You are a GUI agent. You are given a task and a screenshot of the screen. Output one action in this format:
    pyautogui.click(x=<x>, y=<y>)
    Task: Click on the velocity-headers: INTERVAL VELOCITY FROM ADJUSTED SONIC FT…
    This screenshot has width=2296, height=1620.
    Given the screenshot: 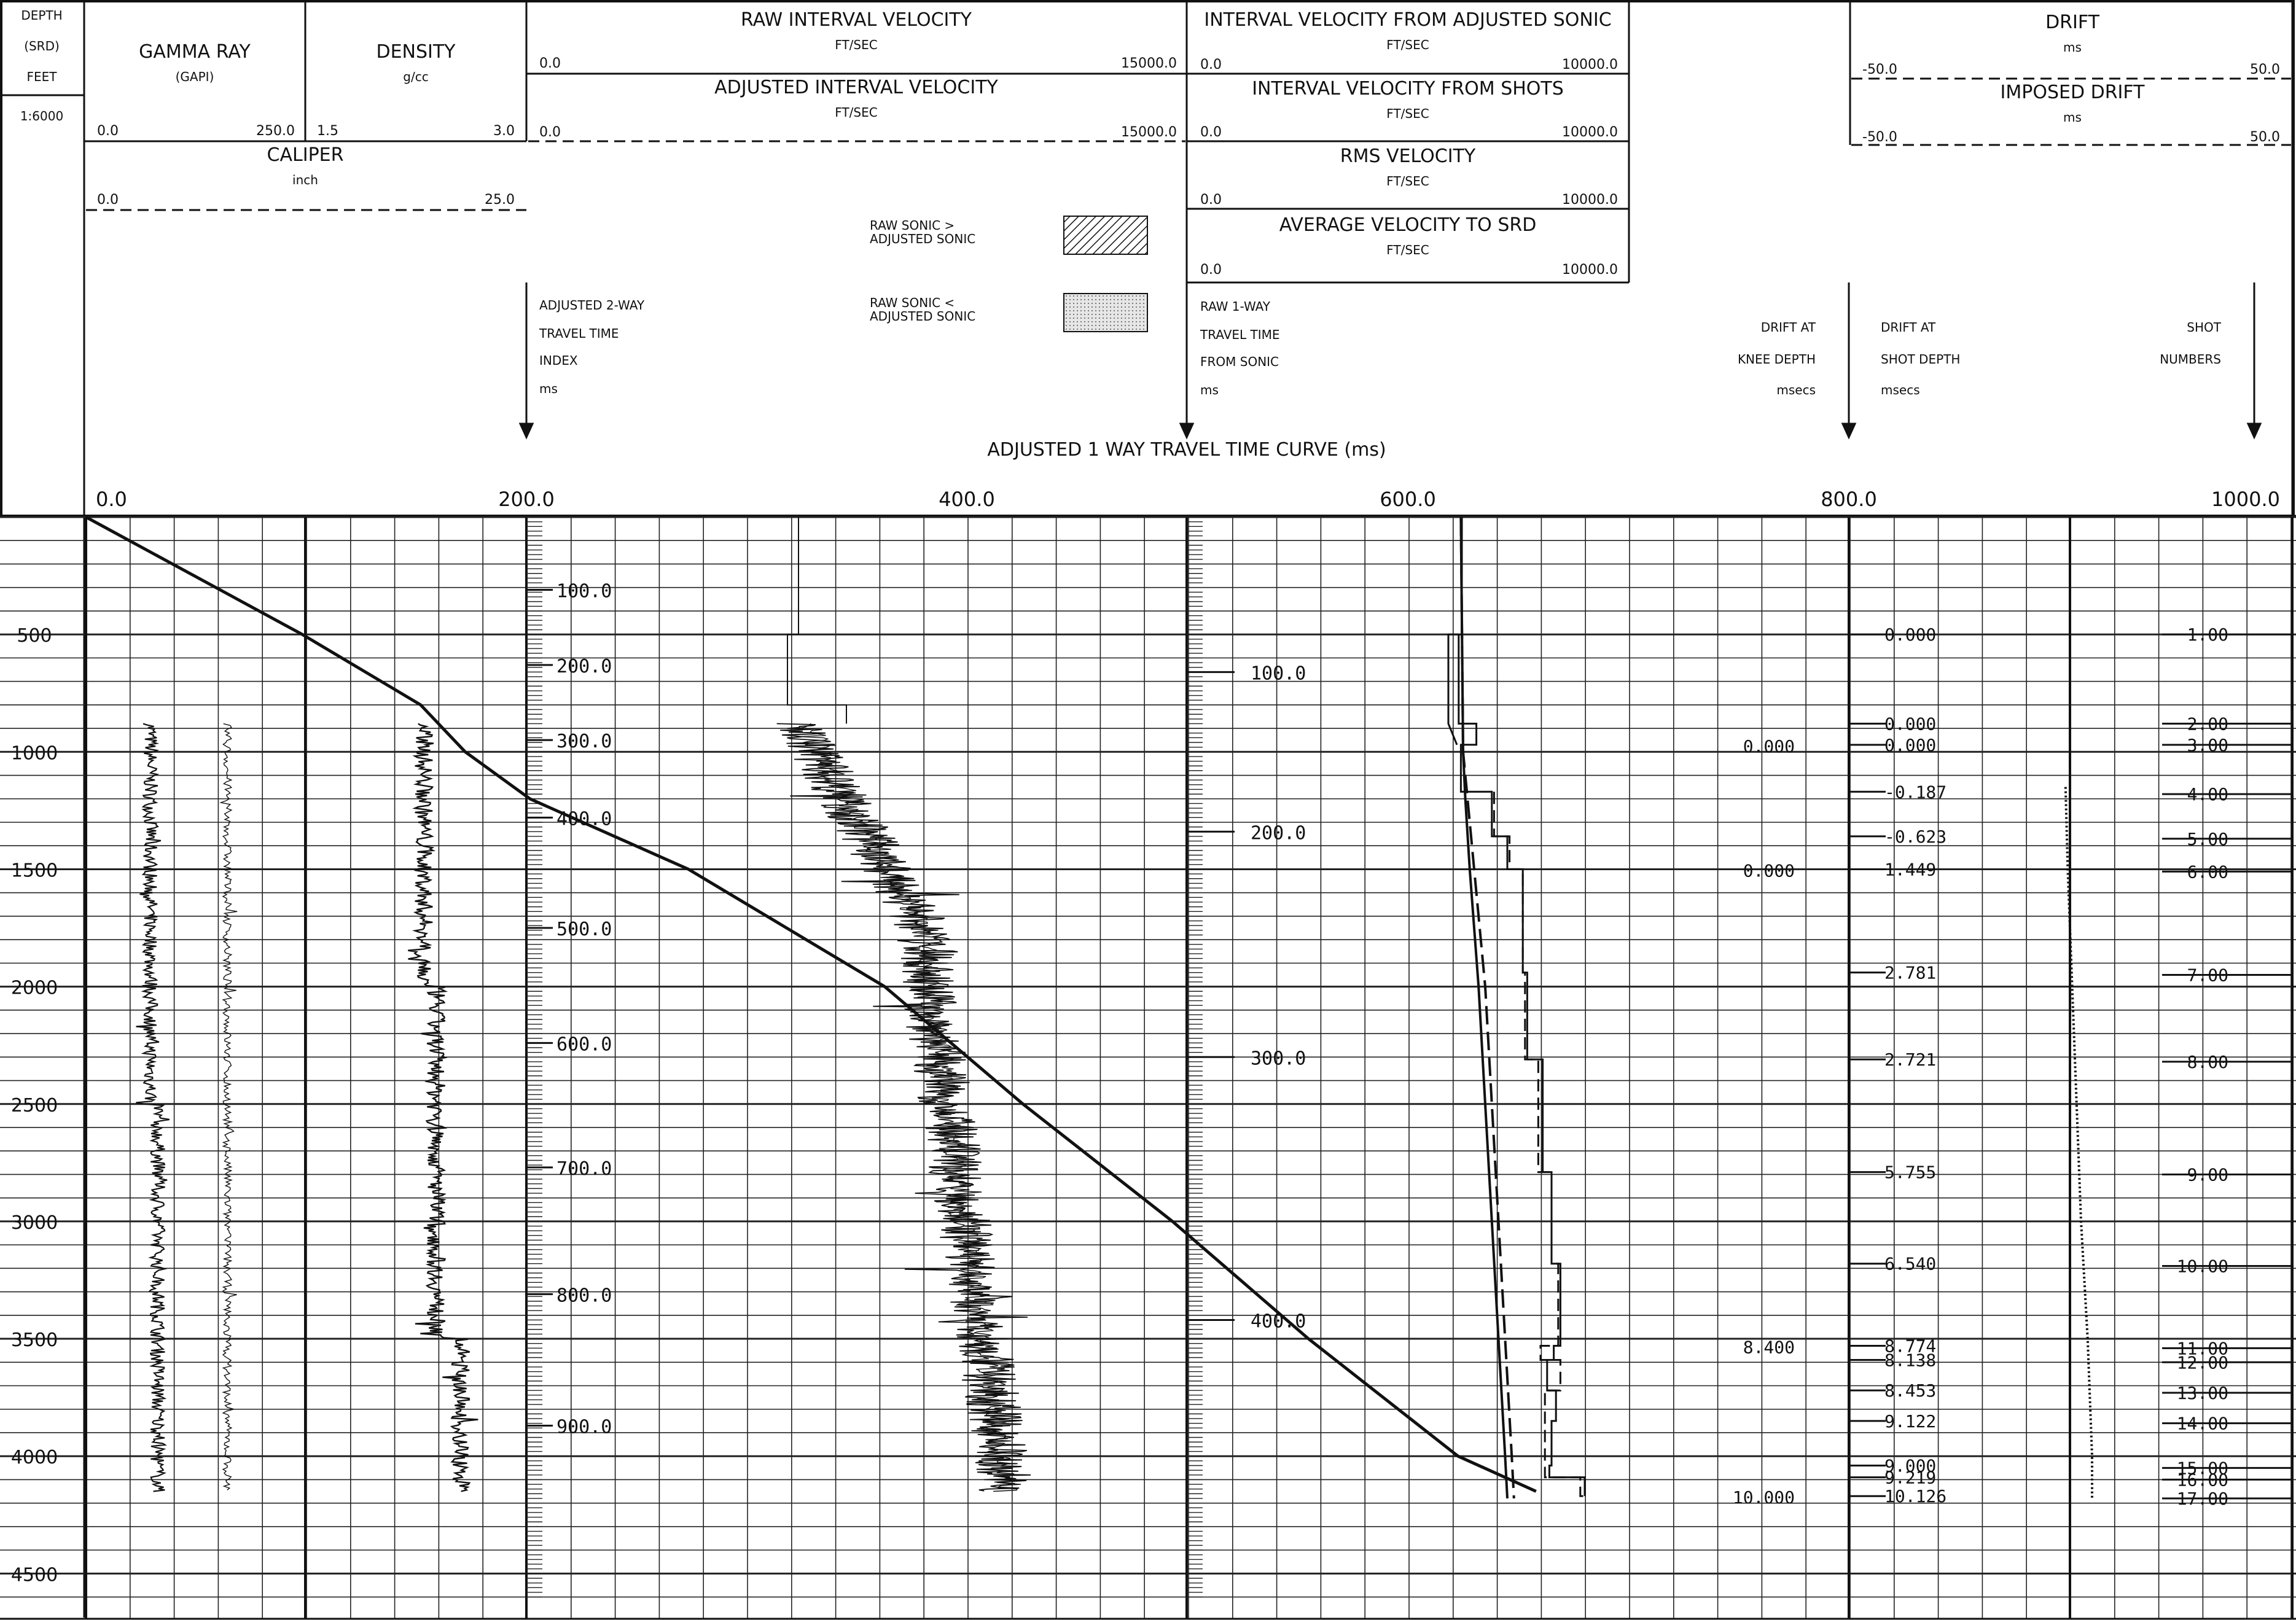 What is the action you would take?
    pyautogui.click(x=1502, y=203)
    